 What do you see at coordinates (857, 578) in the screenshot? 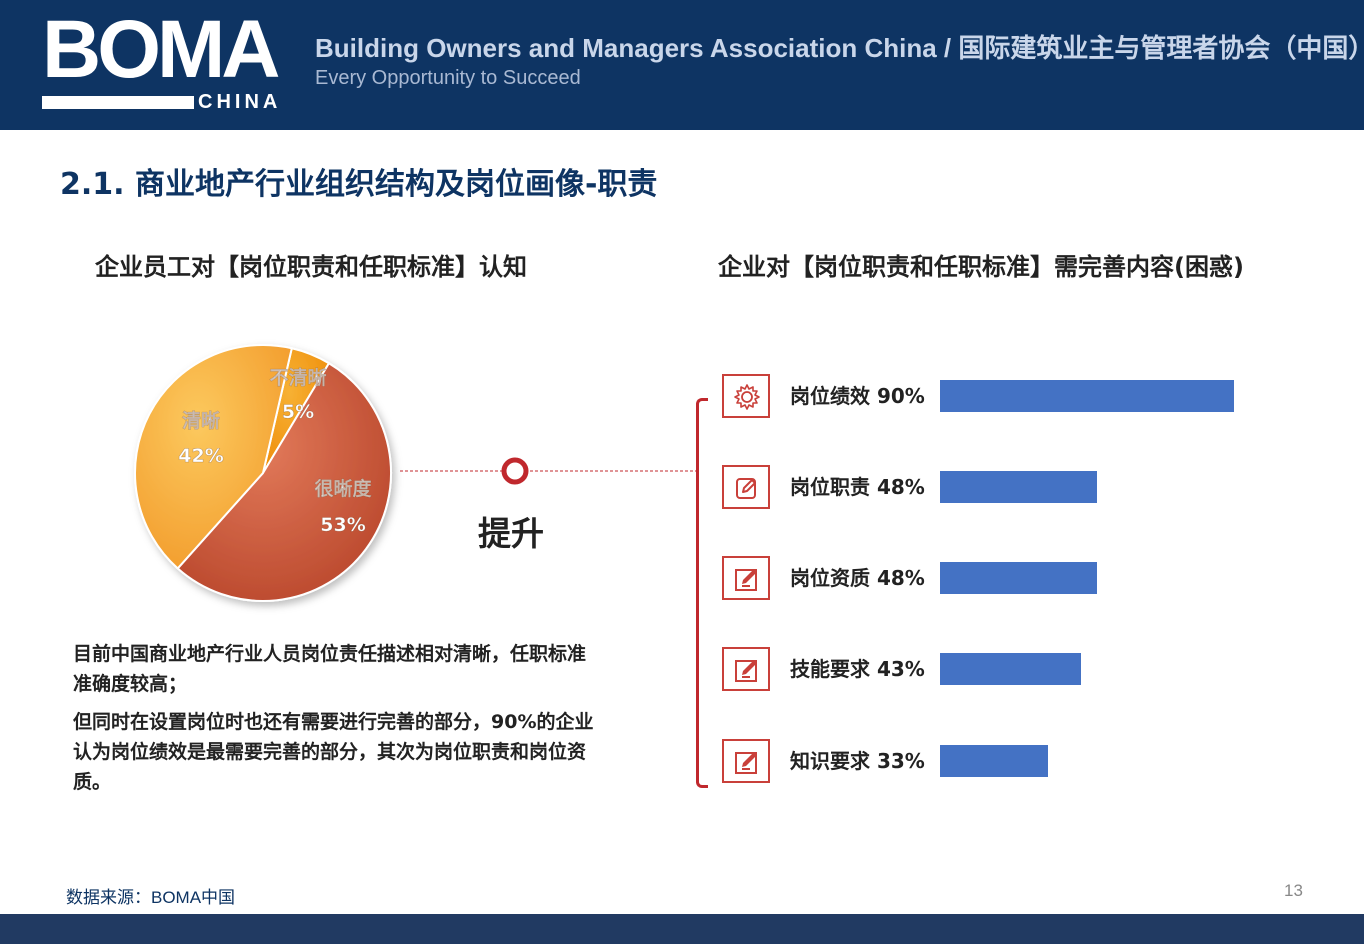
I see `bar-label-2: 岗位资质 48%` at bounding box center [857, 578].